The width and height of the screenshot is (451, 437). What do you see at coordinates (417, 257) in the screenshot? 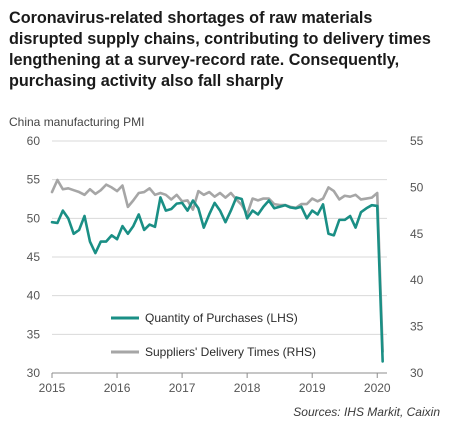
I see `y-axis-ticks-right: 30 35 40 45 50 55` at bounding box center [417, 257].